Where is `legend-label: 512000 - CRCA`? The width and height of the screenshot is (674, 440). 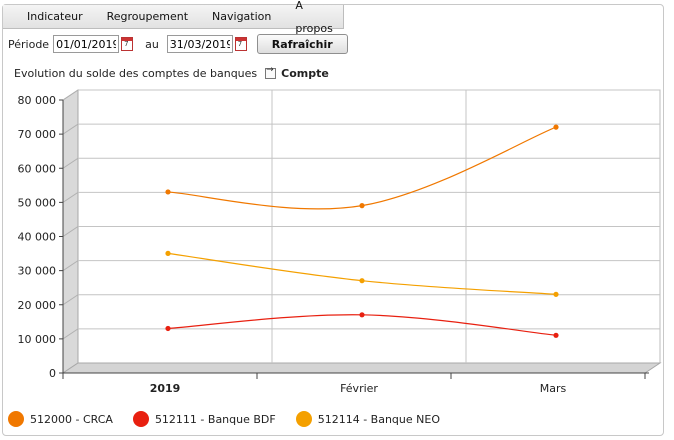
legend-label: 512000 - CRCA is located at coordinates (71, 419).